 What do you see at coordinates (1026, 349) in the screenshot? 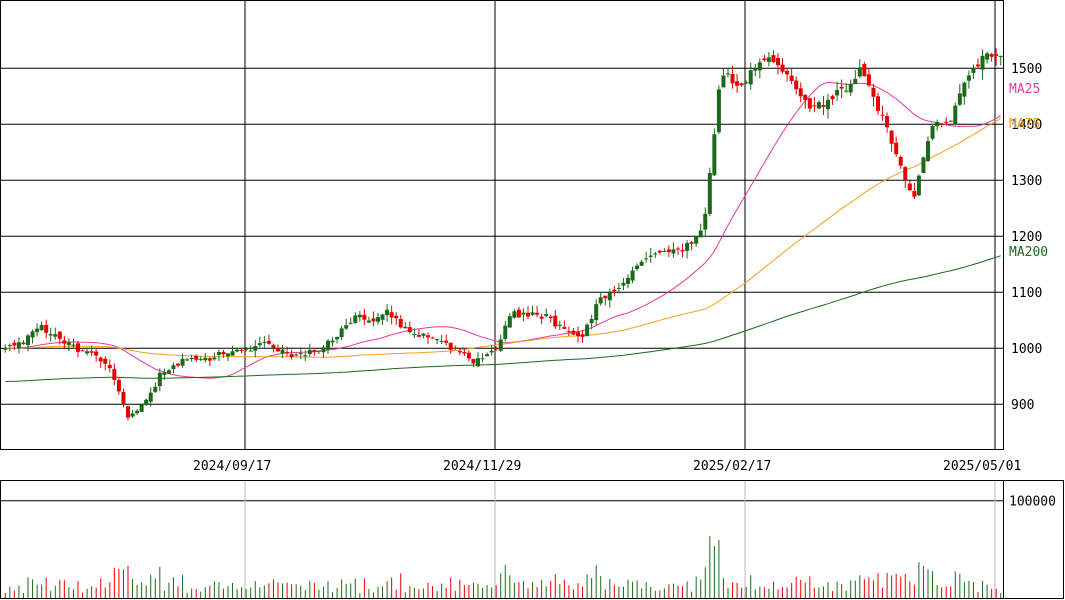
I see `price-tick-label: 1000` at bounding box center [1026, 349].